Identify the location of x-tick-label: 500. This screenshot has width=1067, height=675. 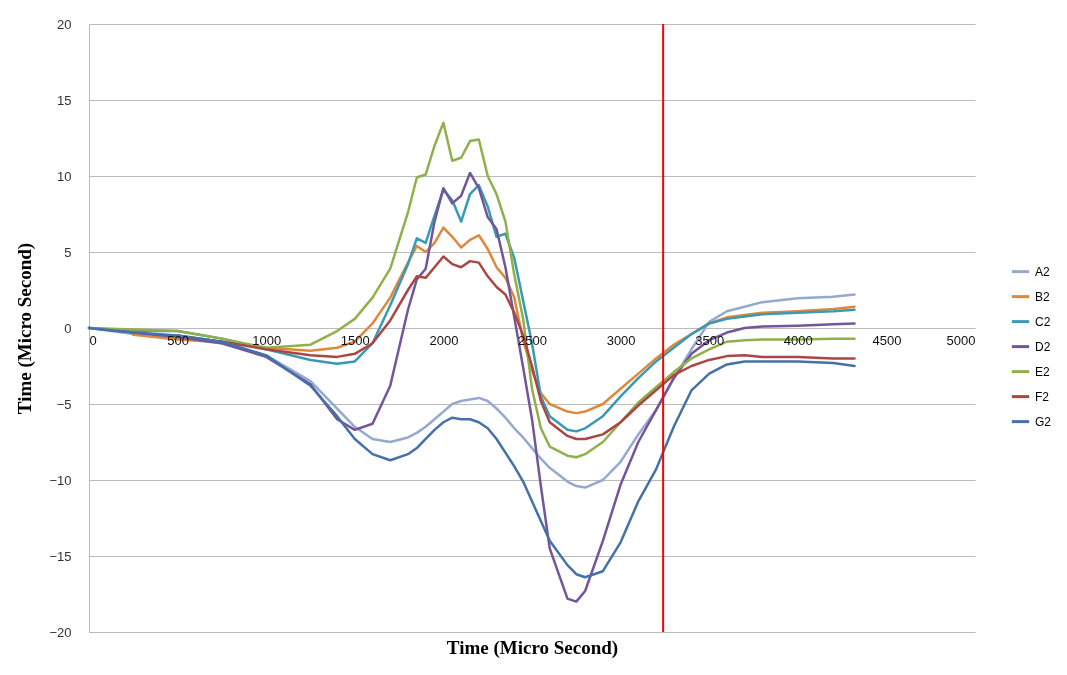
(178, 340).